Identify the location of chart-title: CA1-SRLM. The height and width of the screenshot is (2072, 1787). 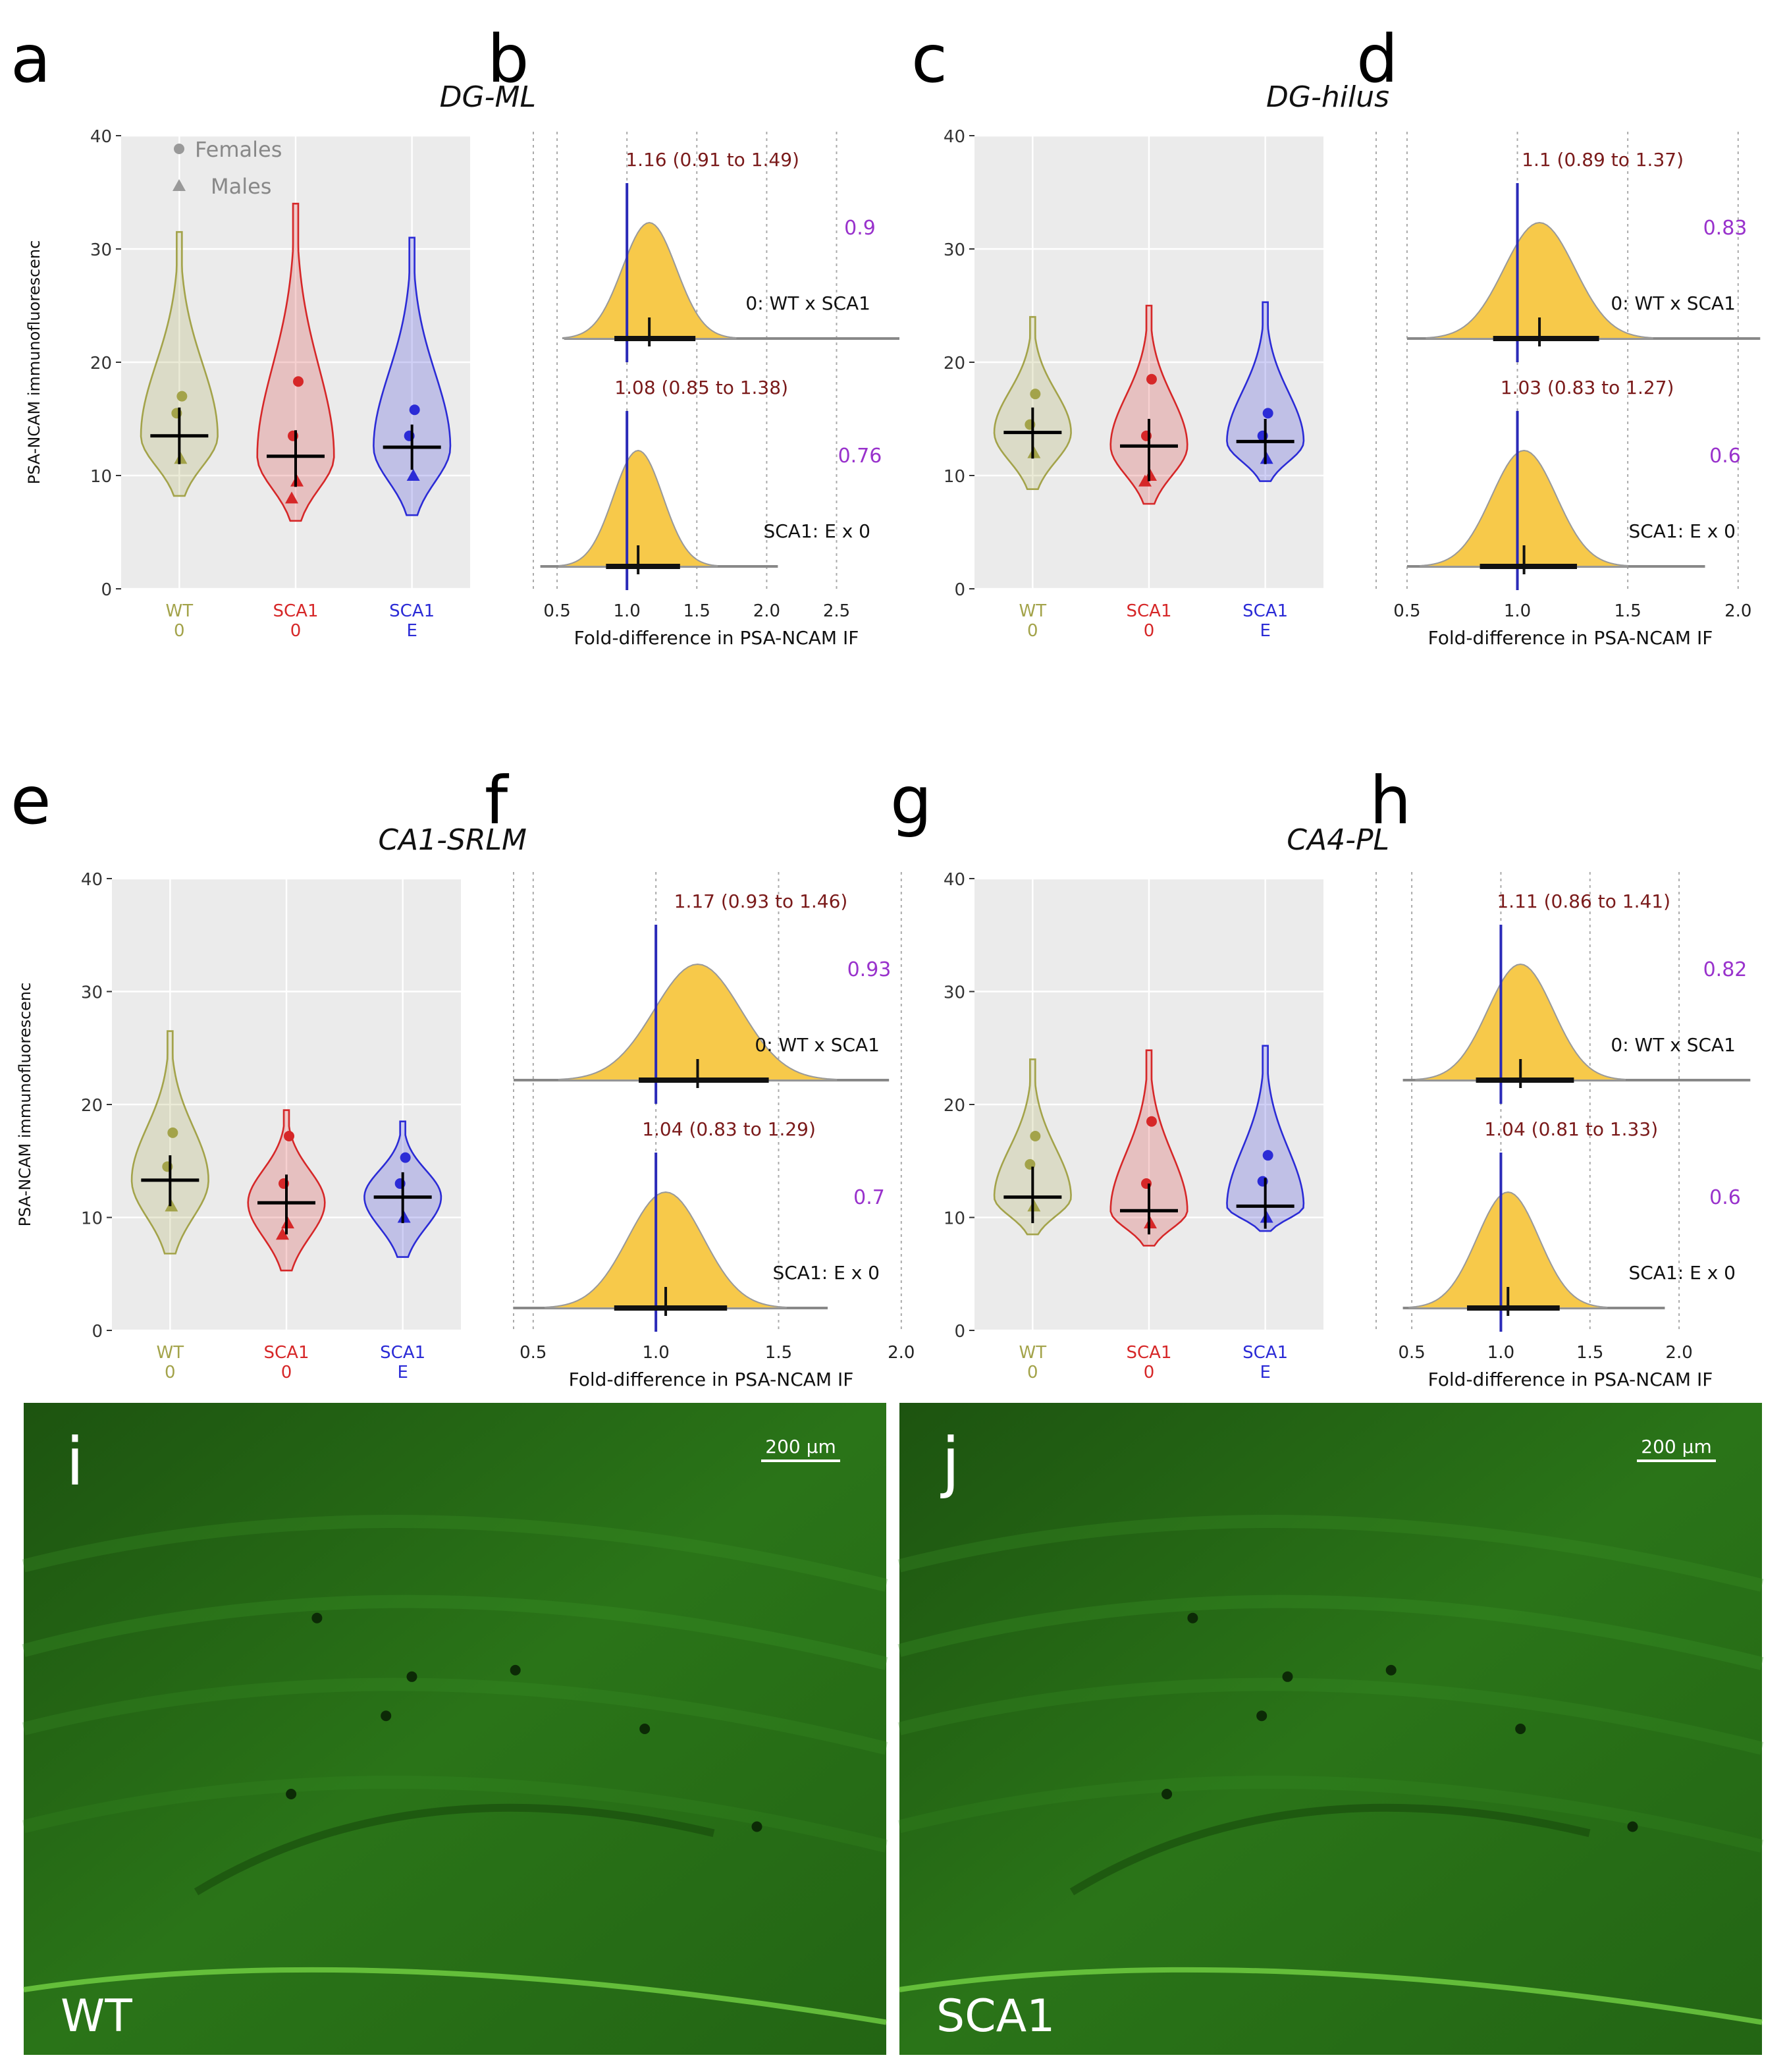
(453, 840).